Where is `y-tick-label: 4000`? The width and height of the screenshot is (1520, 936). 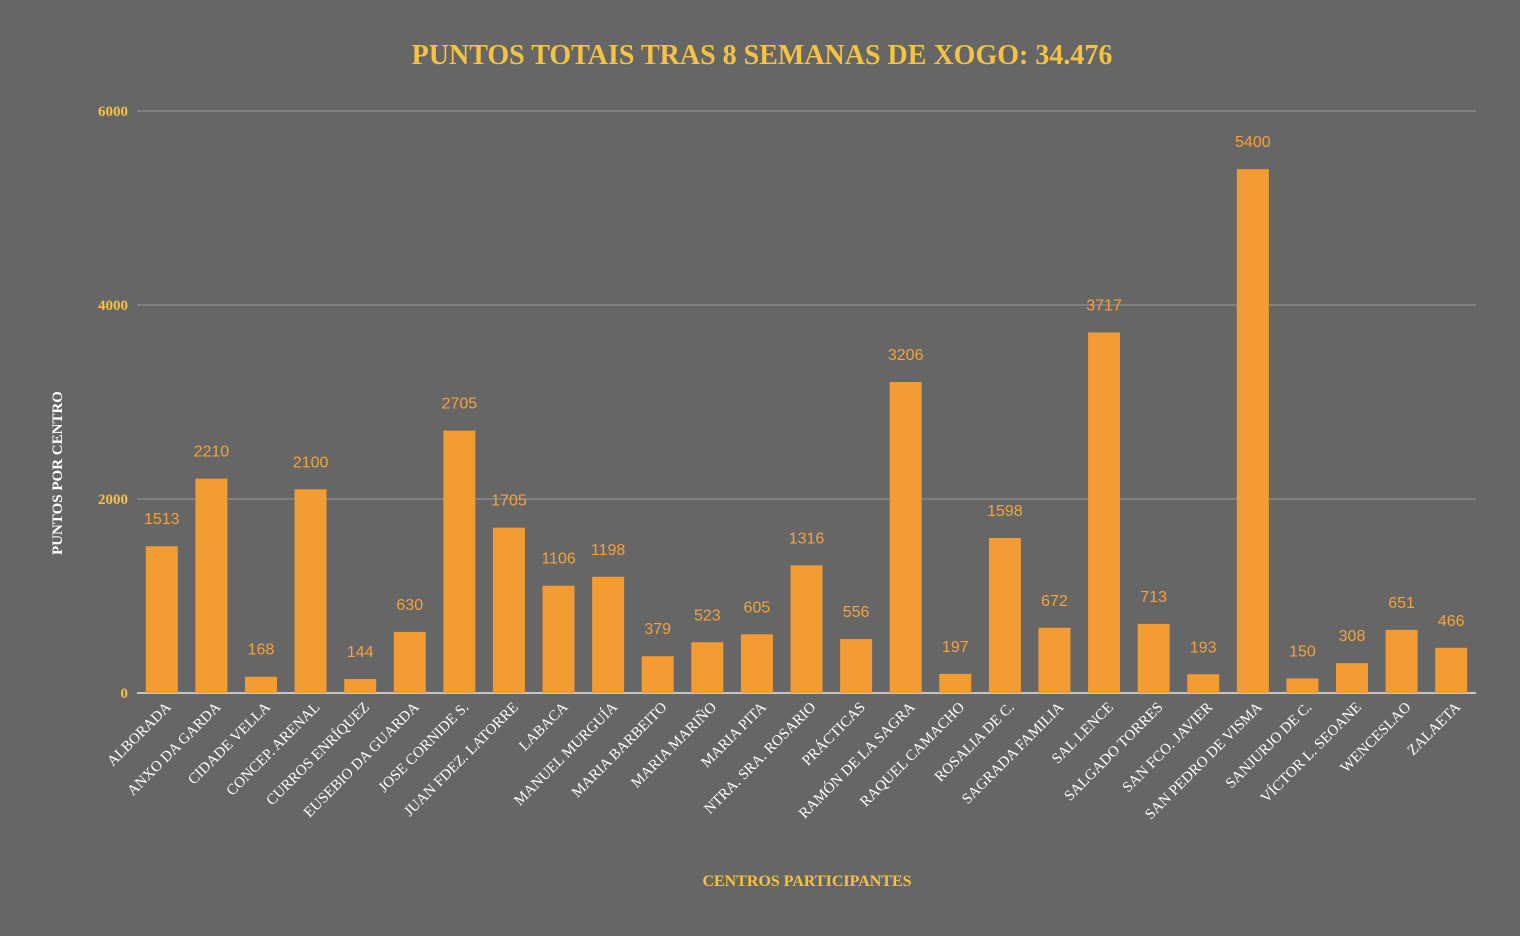 y-tick-label: 4000 is located at coordinates (113, 306).